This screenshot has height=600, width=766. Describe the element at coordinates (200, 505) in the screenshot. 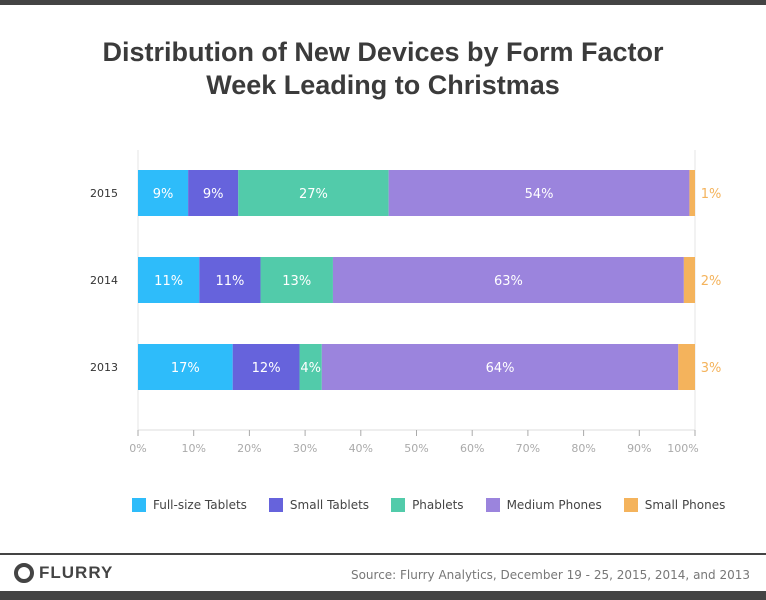

I see `legend-label: Full-size Tablets` at that location.